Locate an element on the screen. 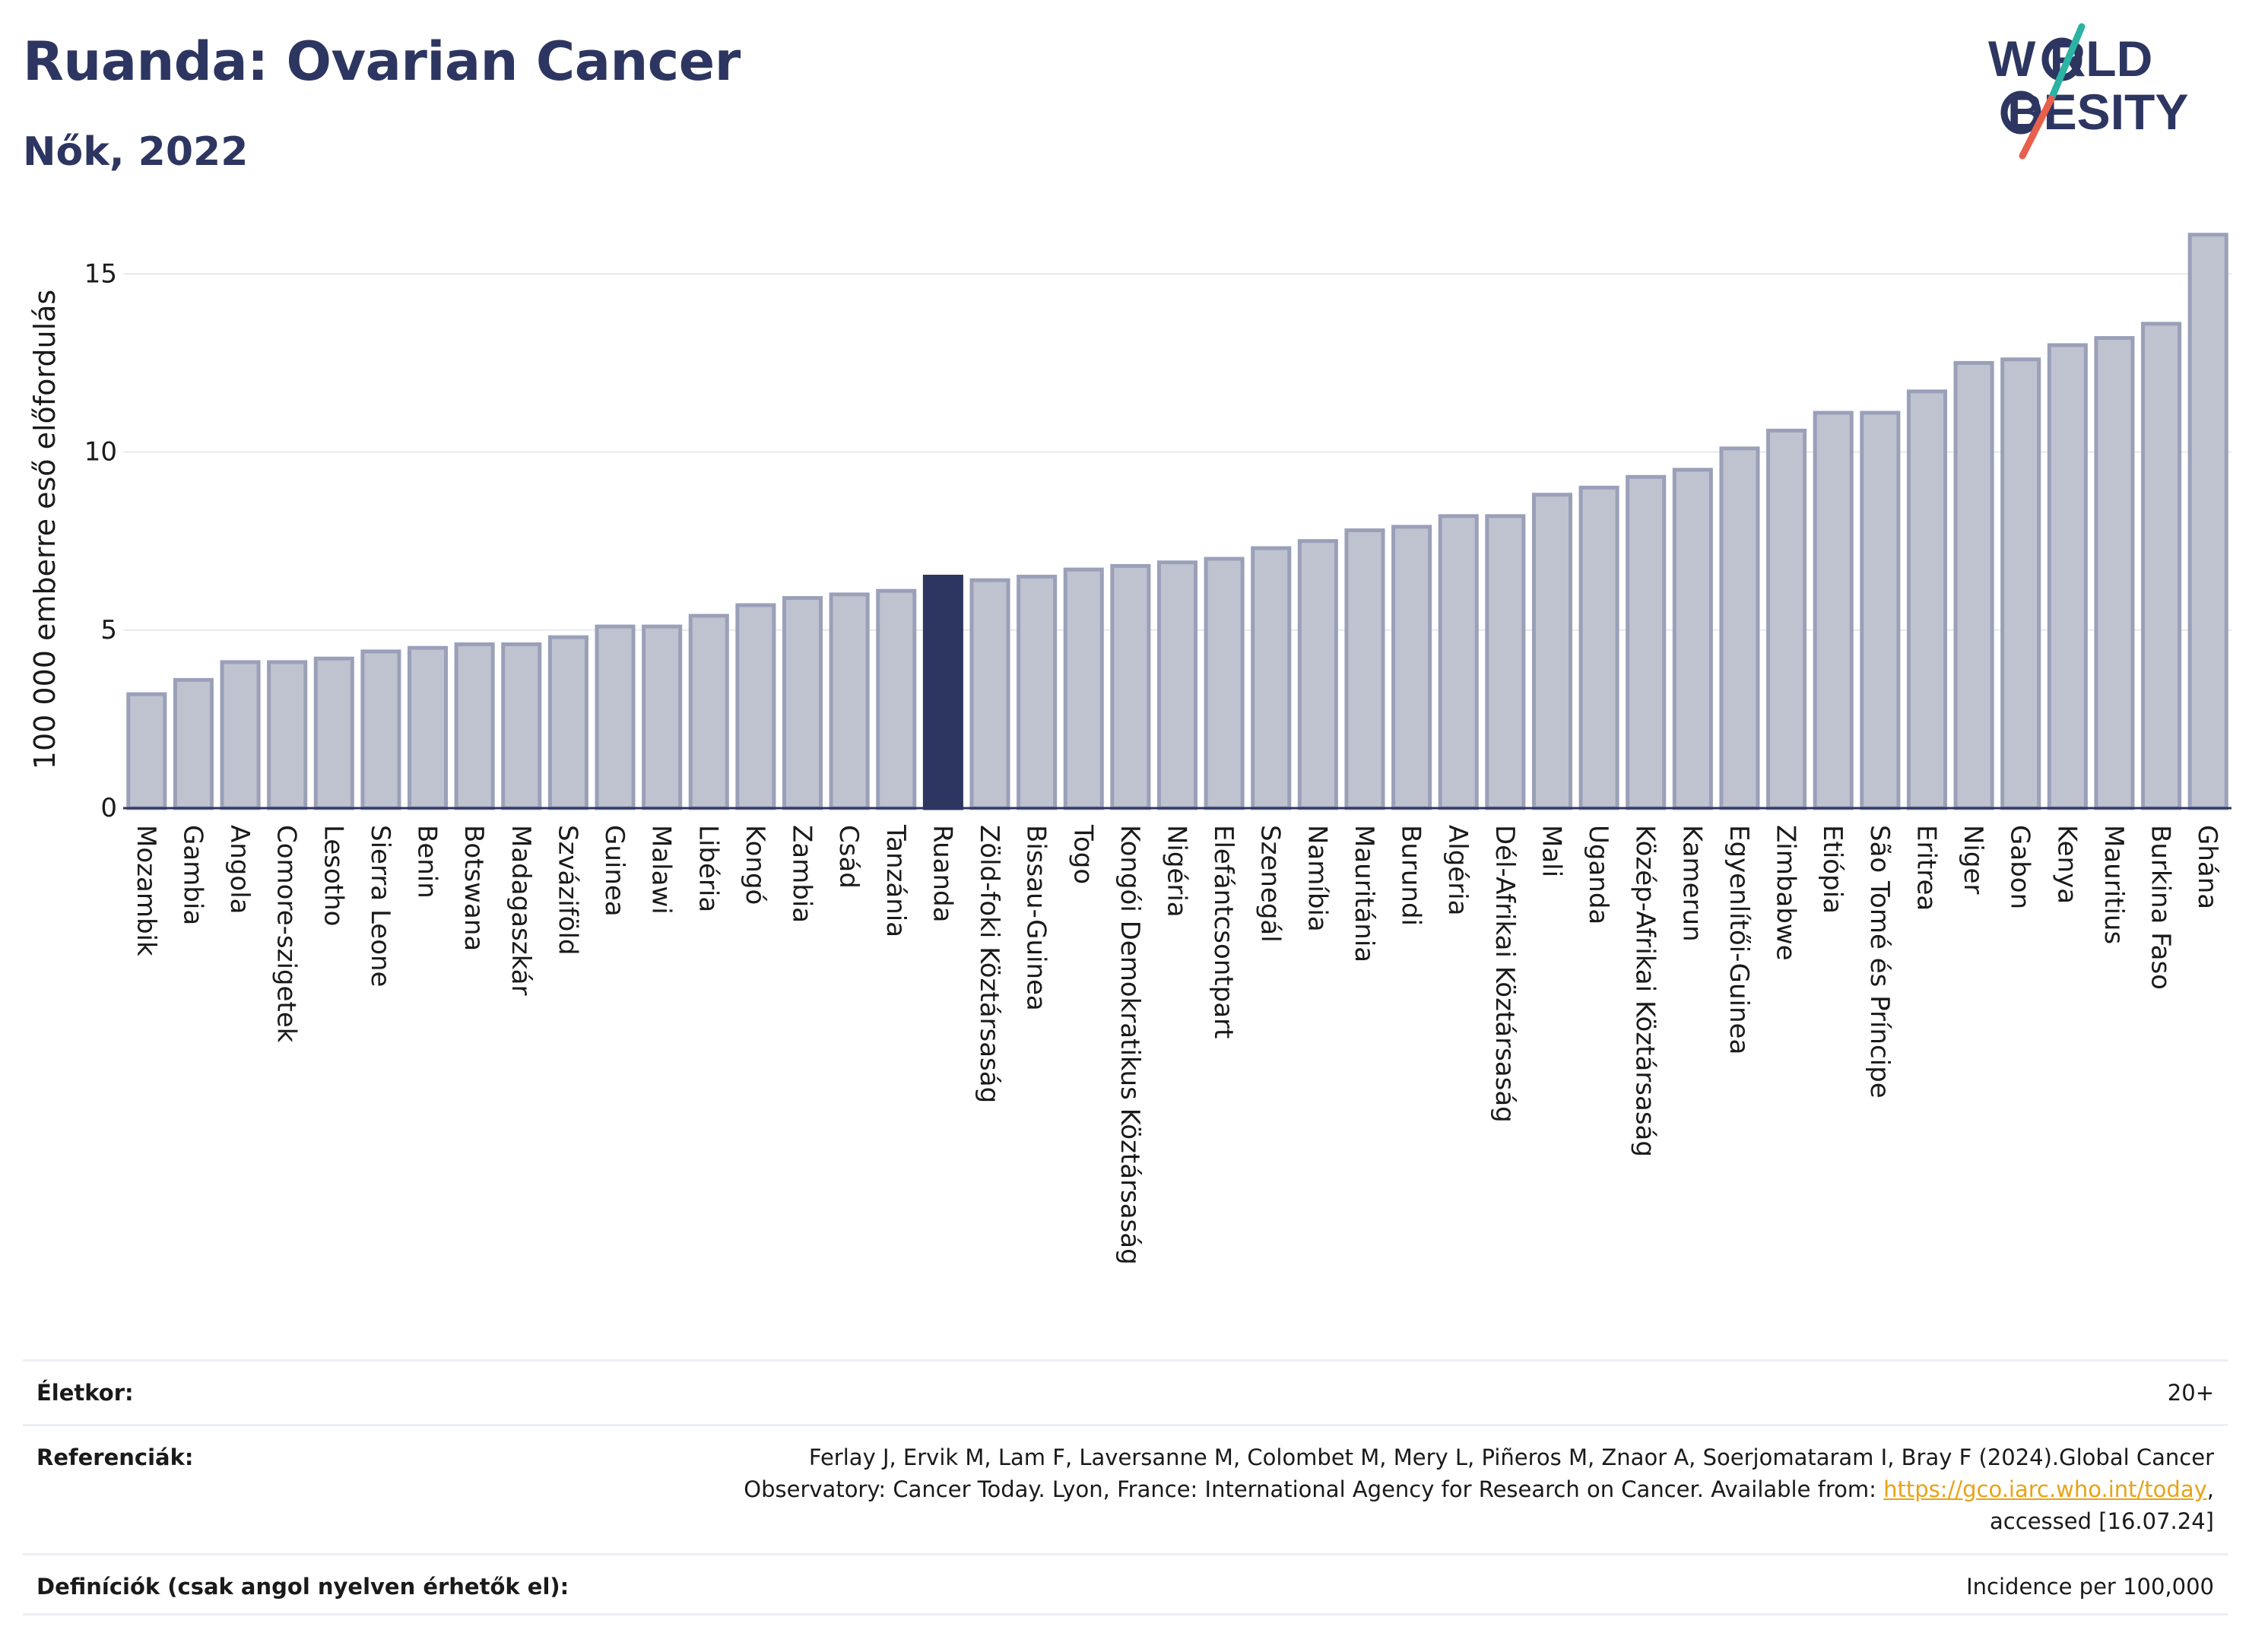 The image size is (2249, 1652). x-tick-label: Közép-Afrikai Köztársaság is located at coordinates (1646, 991).